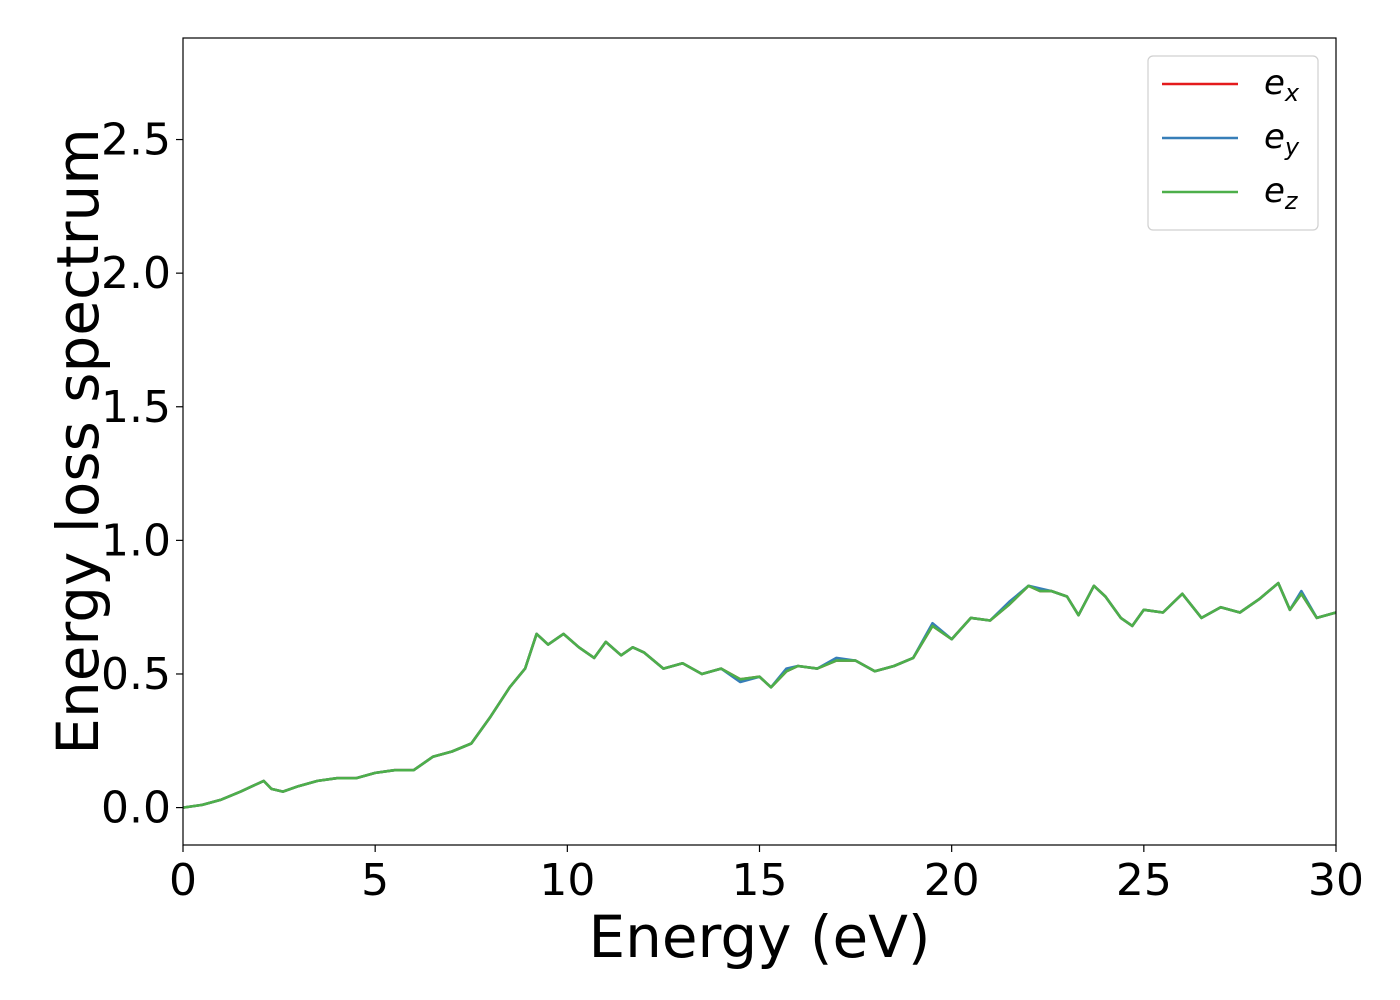 The image size is (1400, 1000). What do you see at coordinates (952, 880) in the screenshot?
I see `x-tick-label: 20` at bounding box center [952, 880].